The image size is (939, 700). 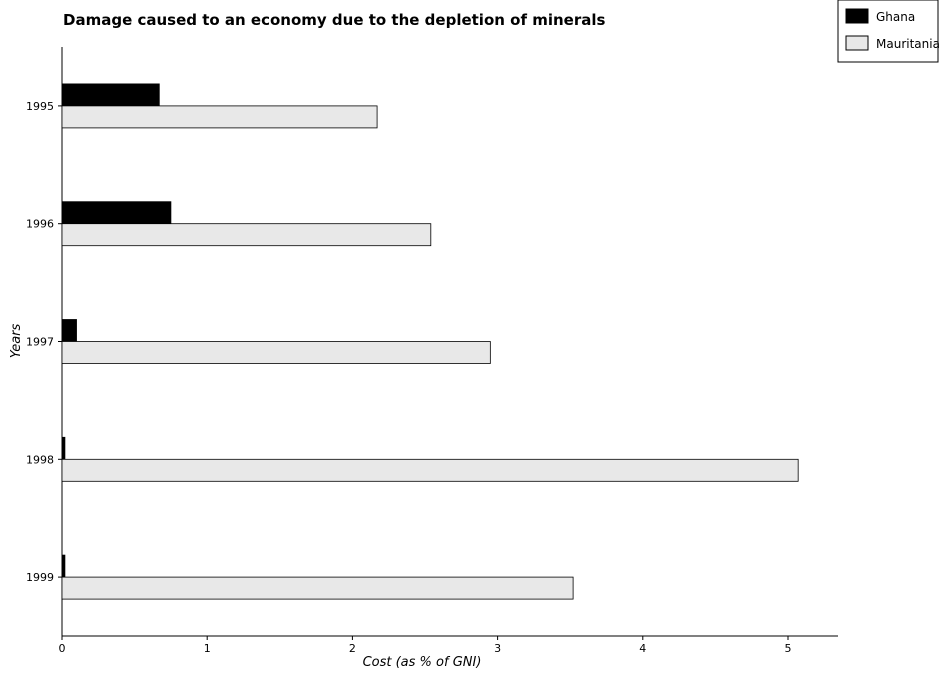 I want to click on y-tick-label: 1998, so click(x=40, y=459).